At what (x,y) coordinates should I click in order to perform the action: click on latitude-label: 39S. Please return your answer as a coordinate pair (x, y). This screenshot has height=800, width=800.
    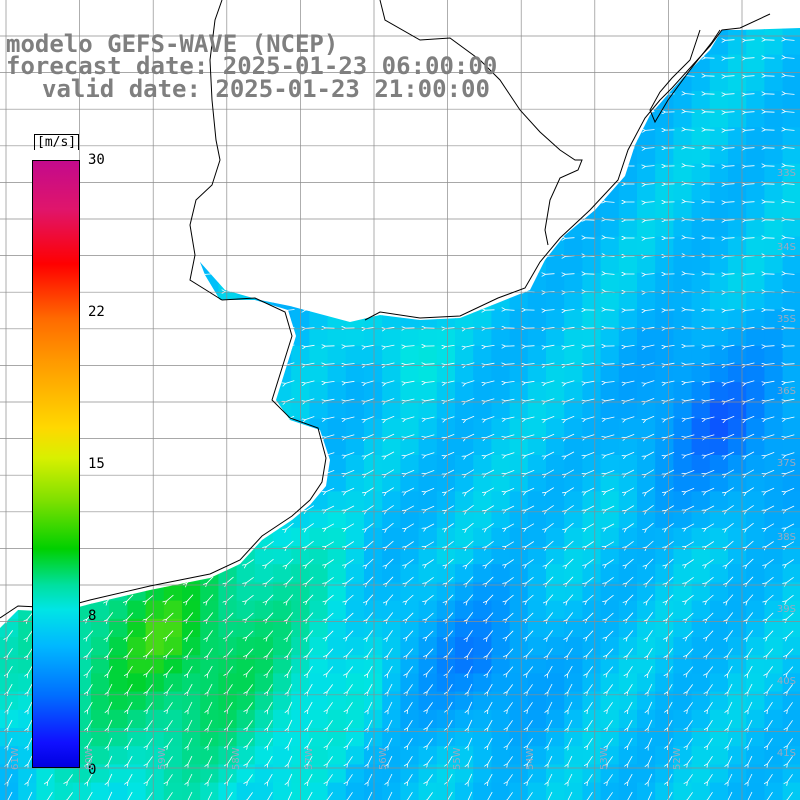
    Looking at the image, I should click on (786, 609).